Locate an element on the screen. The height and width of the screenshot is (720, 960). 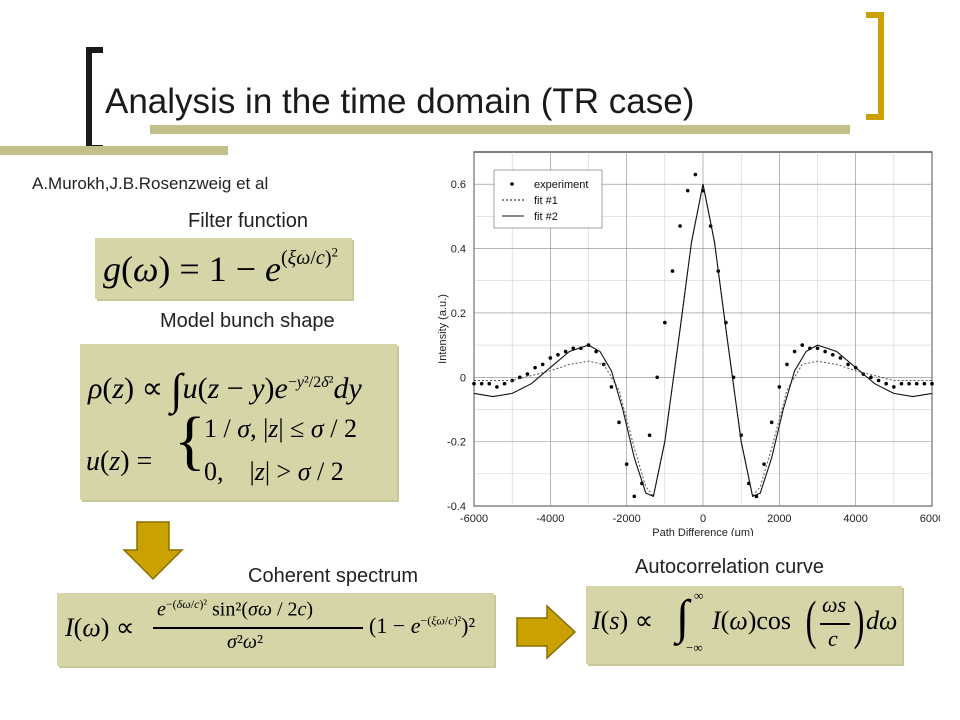
legend-label: fit #2 is located at coordinates (546, 217).